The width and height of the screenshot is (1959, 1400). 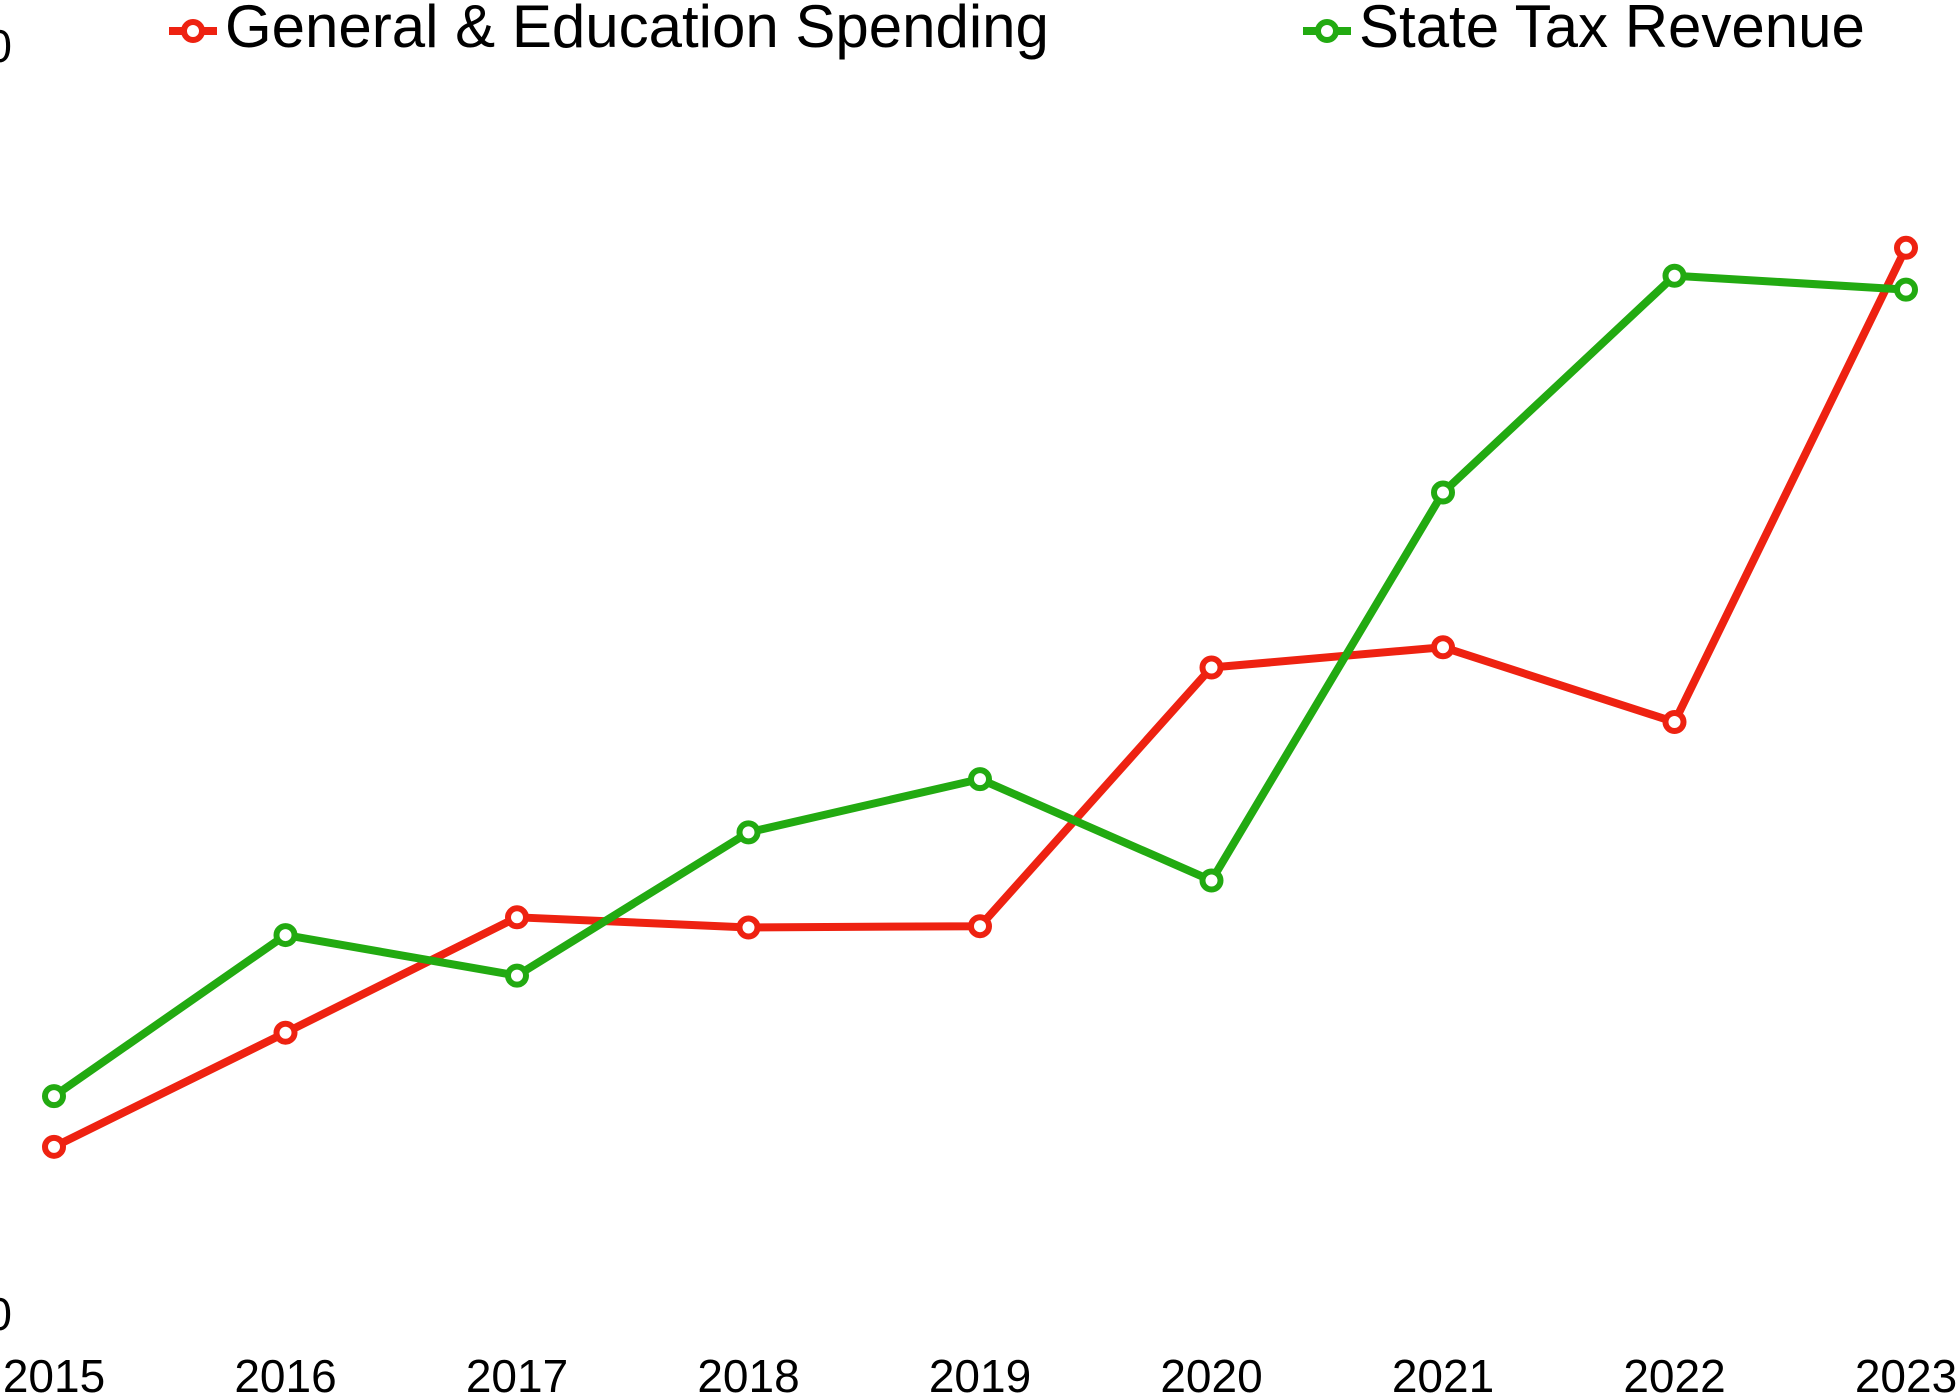 I want to click on x-tick-label: 2017, so click(x=517, y=1375).